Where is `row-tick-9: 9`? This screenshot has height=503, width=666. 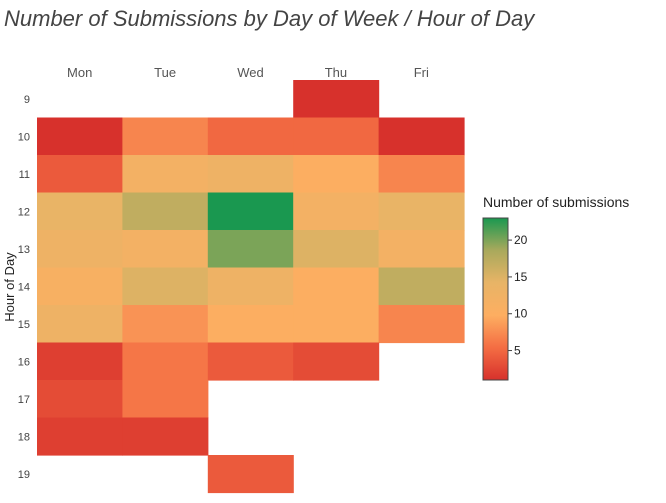 row-tick-9: 9 is located at coordinates (27, 100).